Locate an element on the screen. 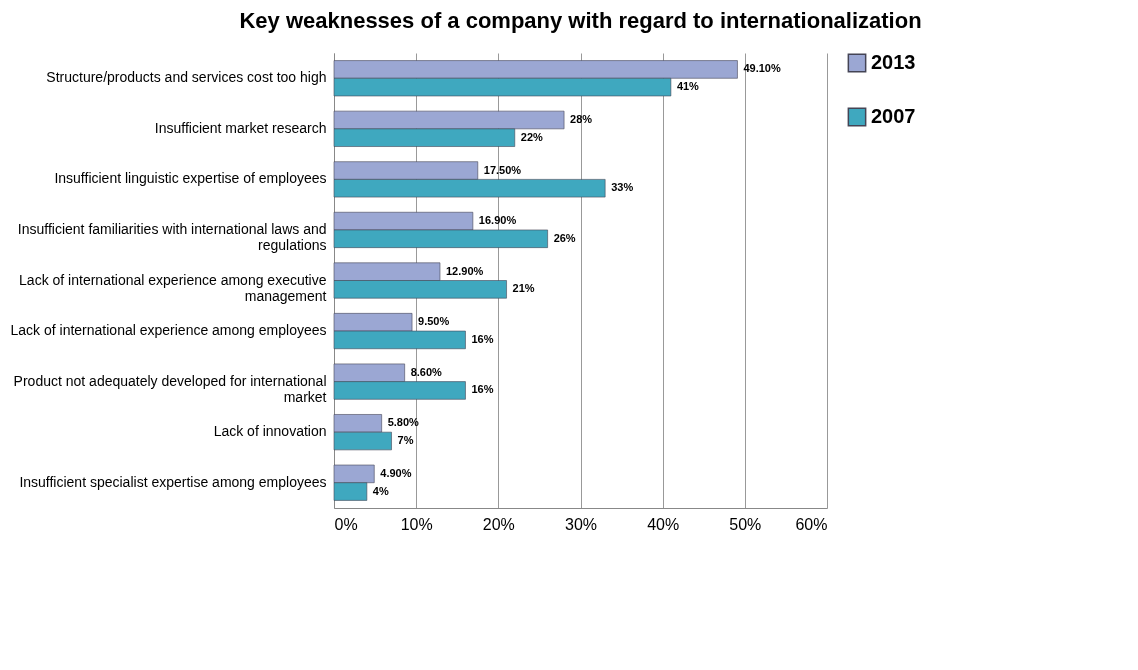 Image resolution: width=1138 pixels, height=670 pixels. data-label: 33% is located at coordinates (622, 187).